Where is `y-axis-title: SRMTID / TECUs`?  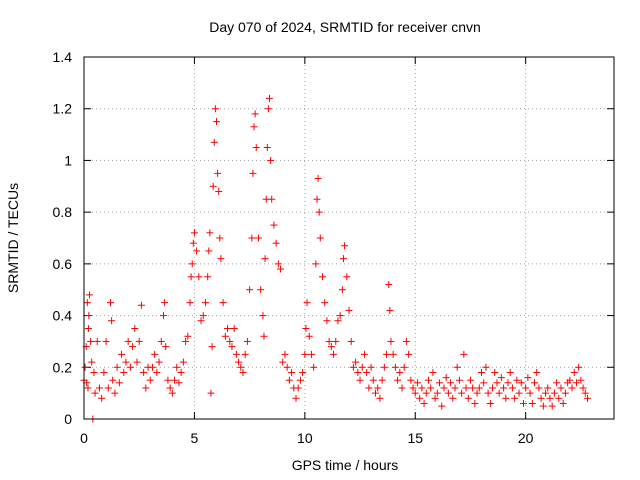
y-axis-title: SRMTID / TECUs is located at coordinates (13, 238).